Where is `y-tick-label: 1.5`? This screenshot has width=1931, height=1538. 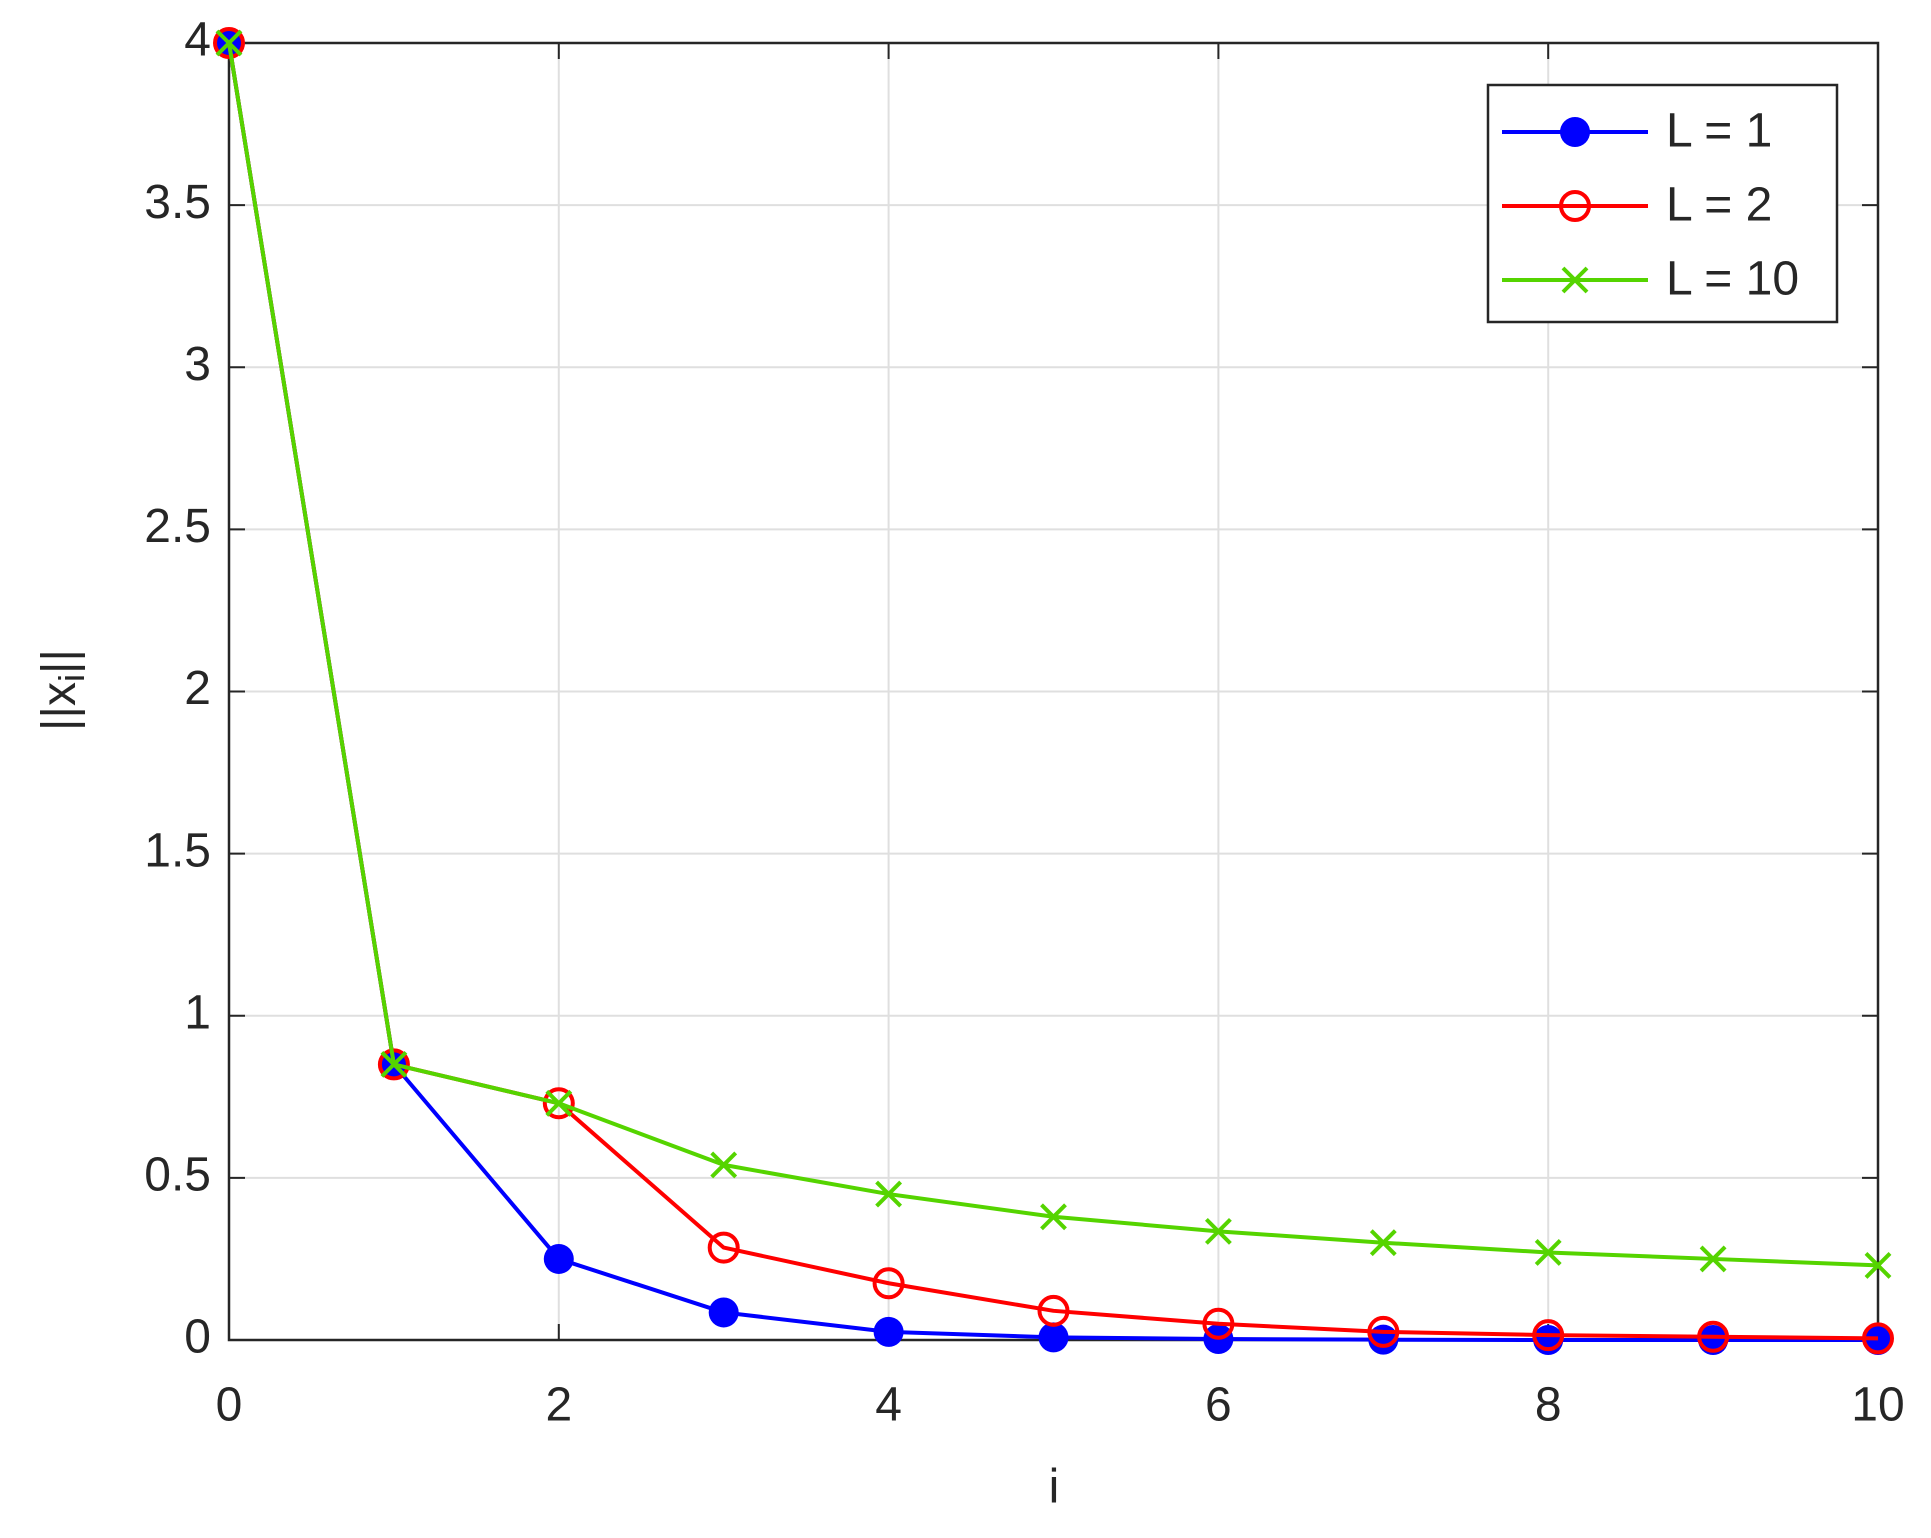 y-tick-label: 1.5 is located at coordinates (177, 850).